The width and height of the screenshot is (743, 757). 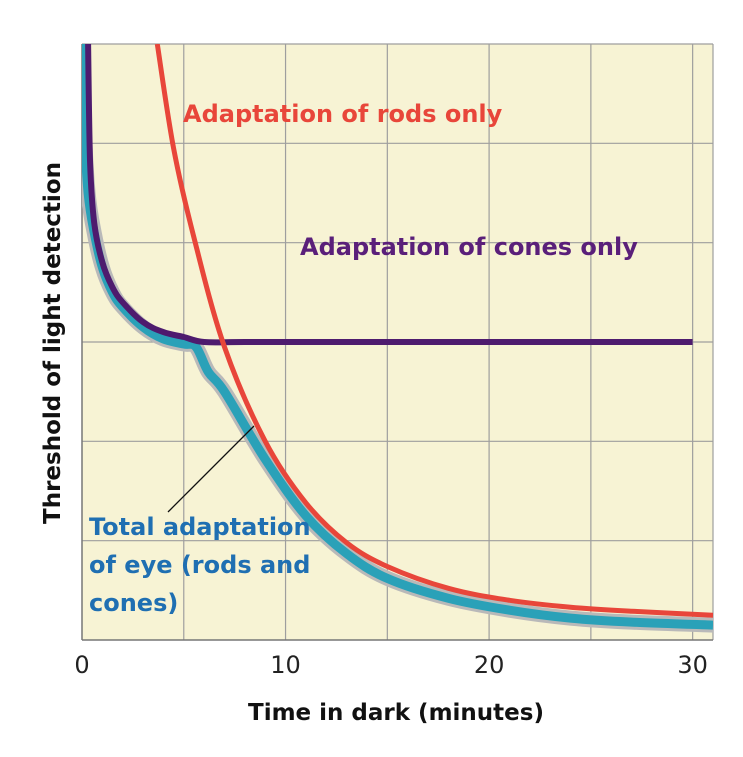 I want to click on x-tick-label: 0, so click(x=81, y=665).